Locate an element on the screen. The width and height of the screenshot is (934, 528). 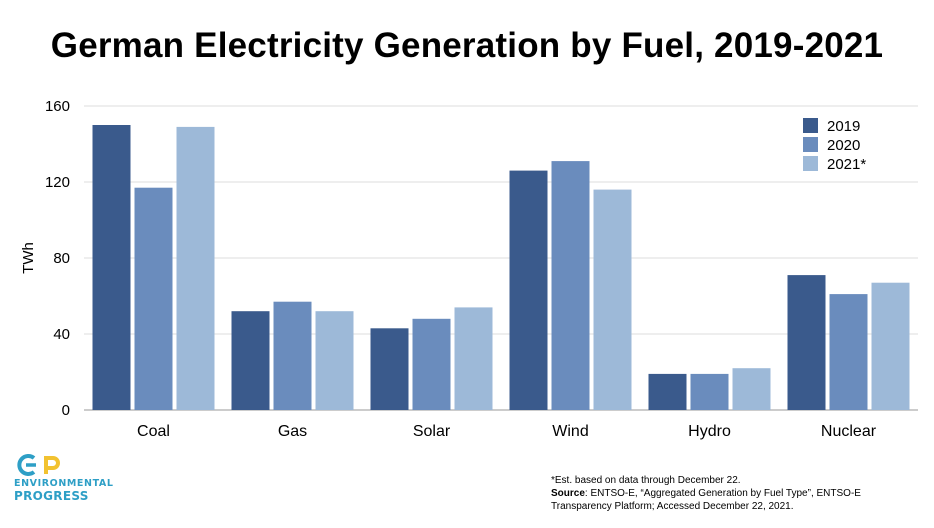
y-axis: 0 40 80 120 160 is located at coordinates (57, 258).